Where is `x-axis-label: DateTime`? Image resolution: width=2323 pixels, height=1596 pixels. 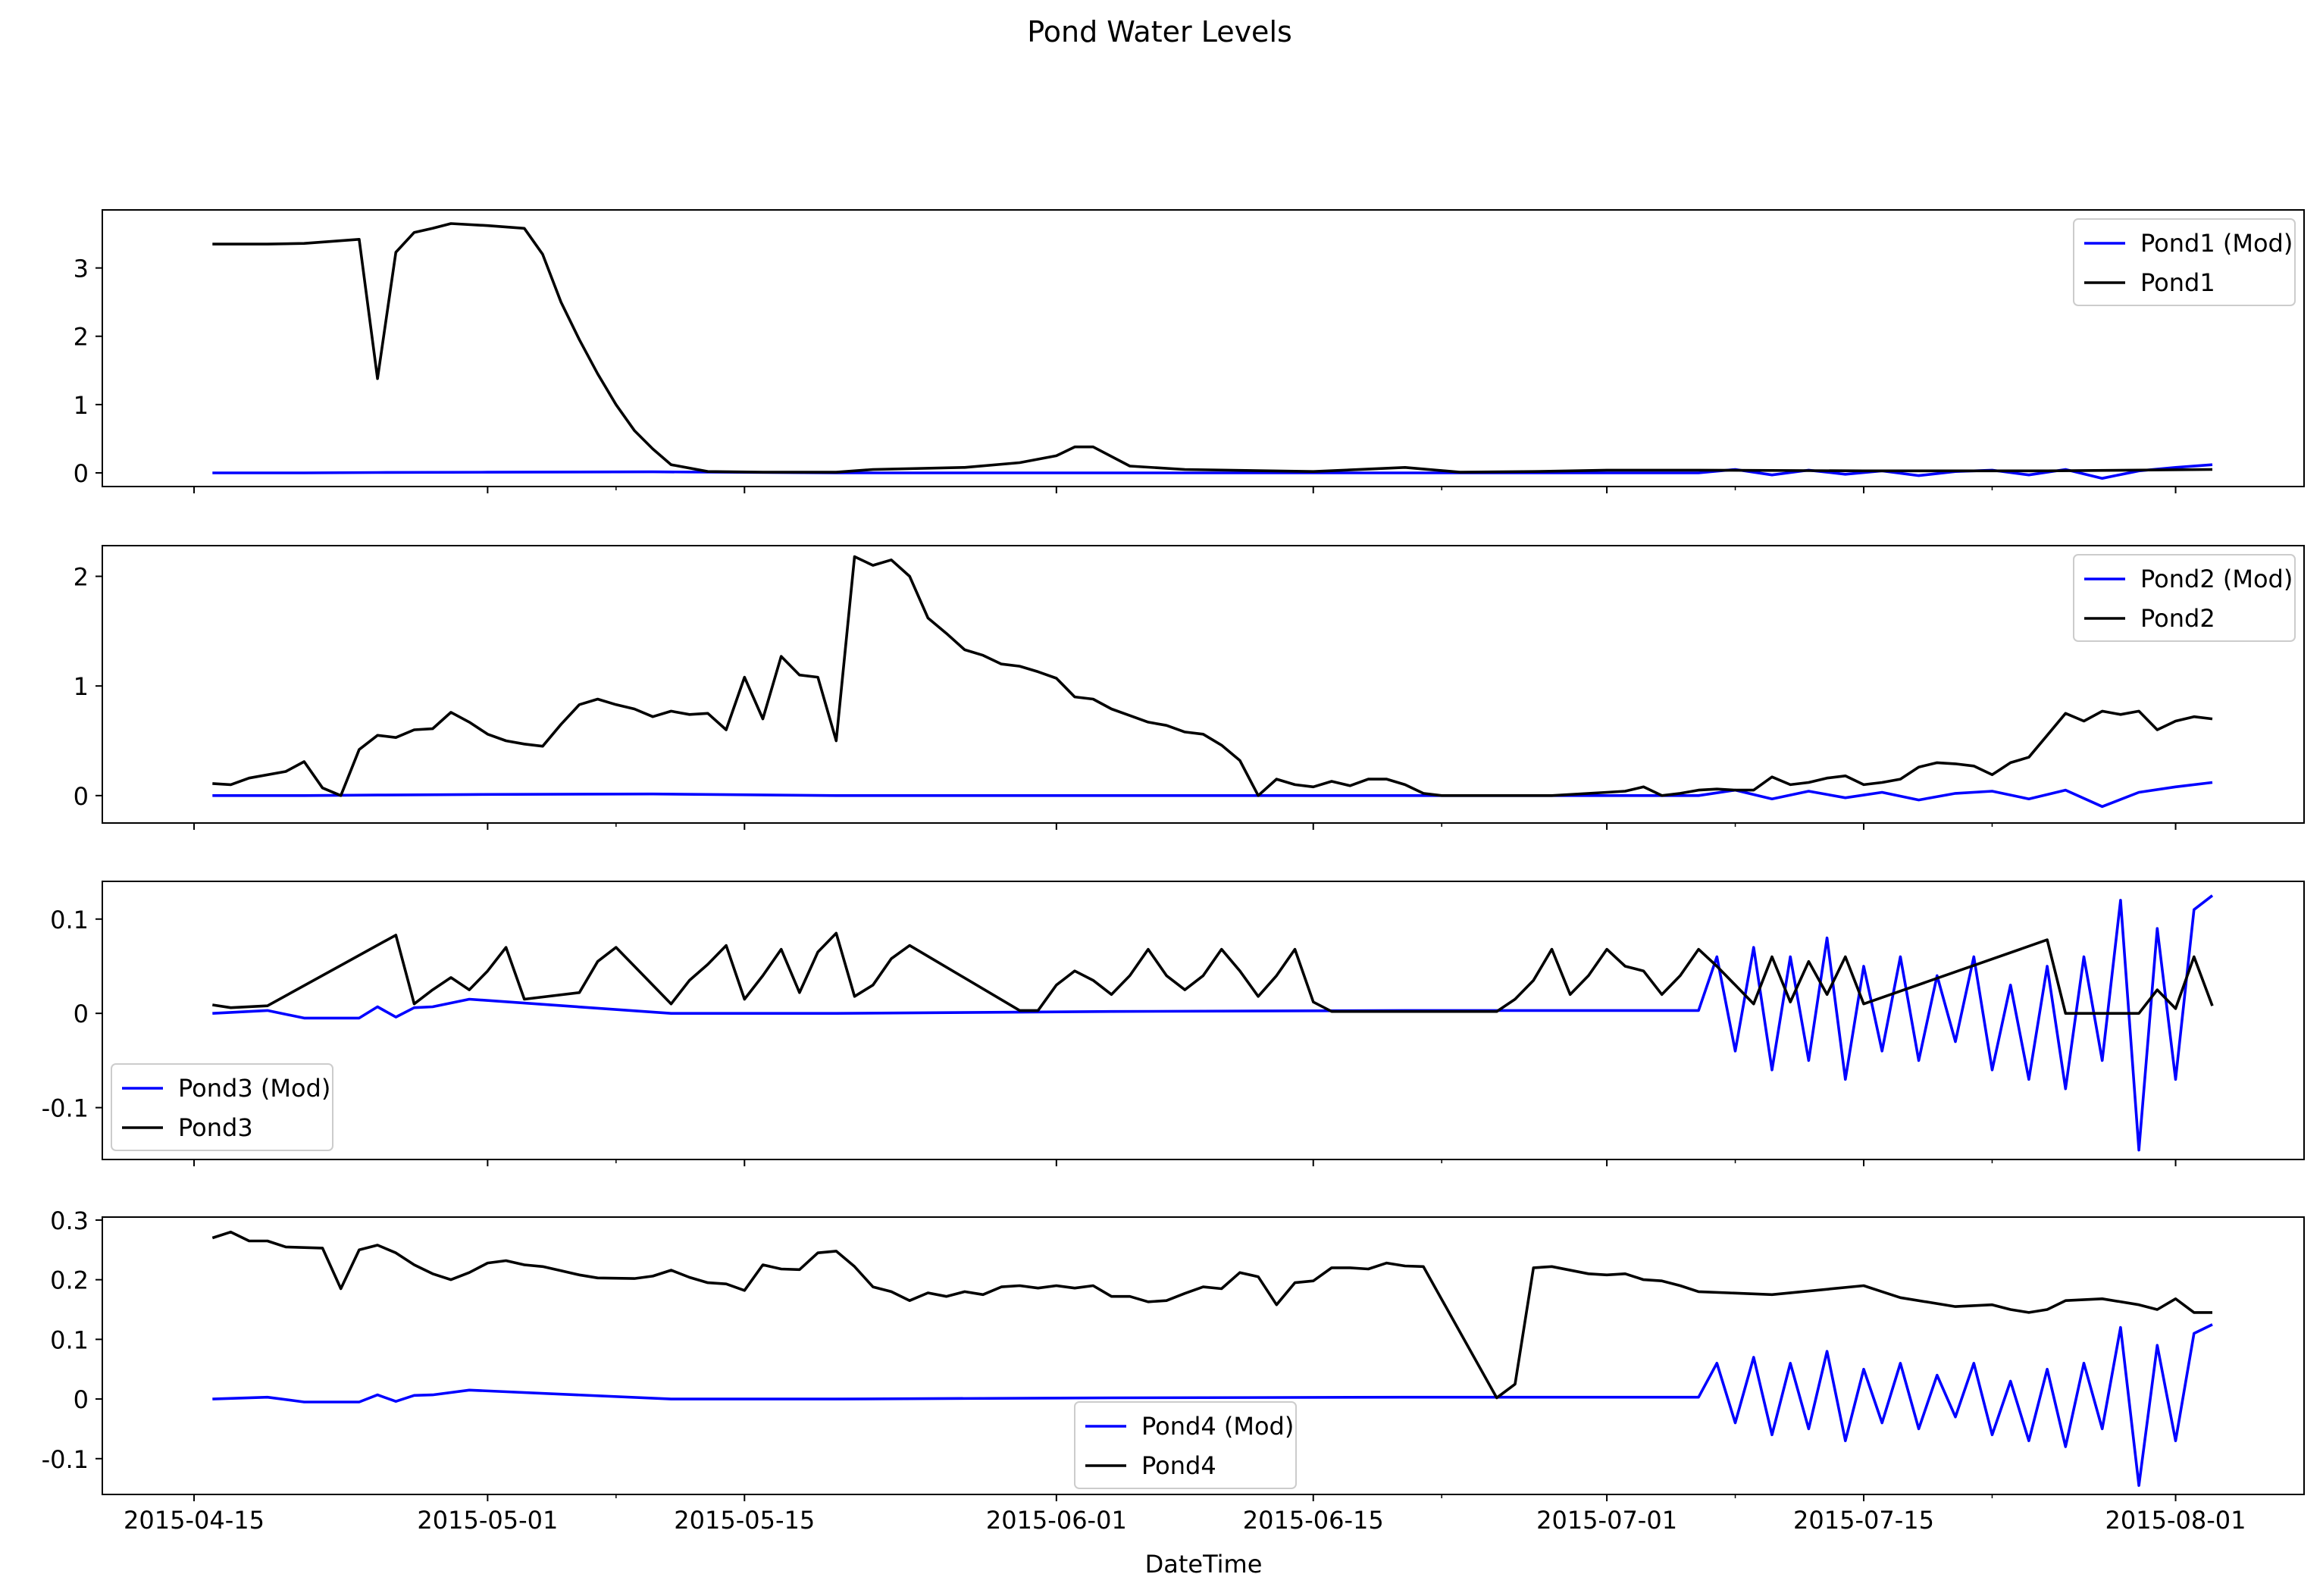 x-axis-label: DateTime is located at coordinates (1204, 1564).